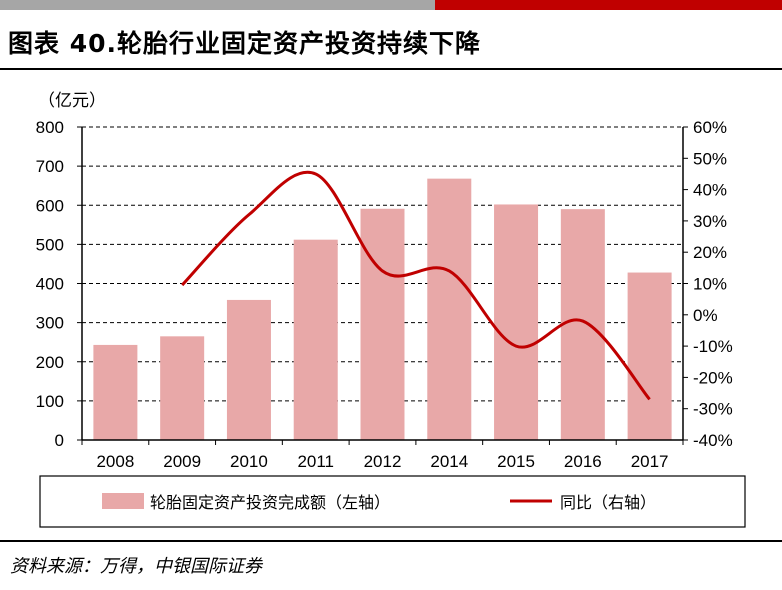 The width and height of the screenshot is (782, 590). Describe the element at coordinates (182, 388) in the screenshot. I see `bar-2009` at that location.